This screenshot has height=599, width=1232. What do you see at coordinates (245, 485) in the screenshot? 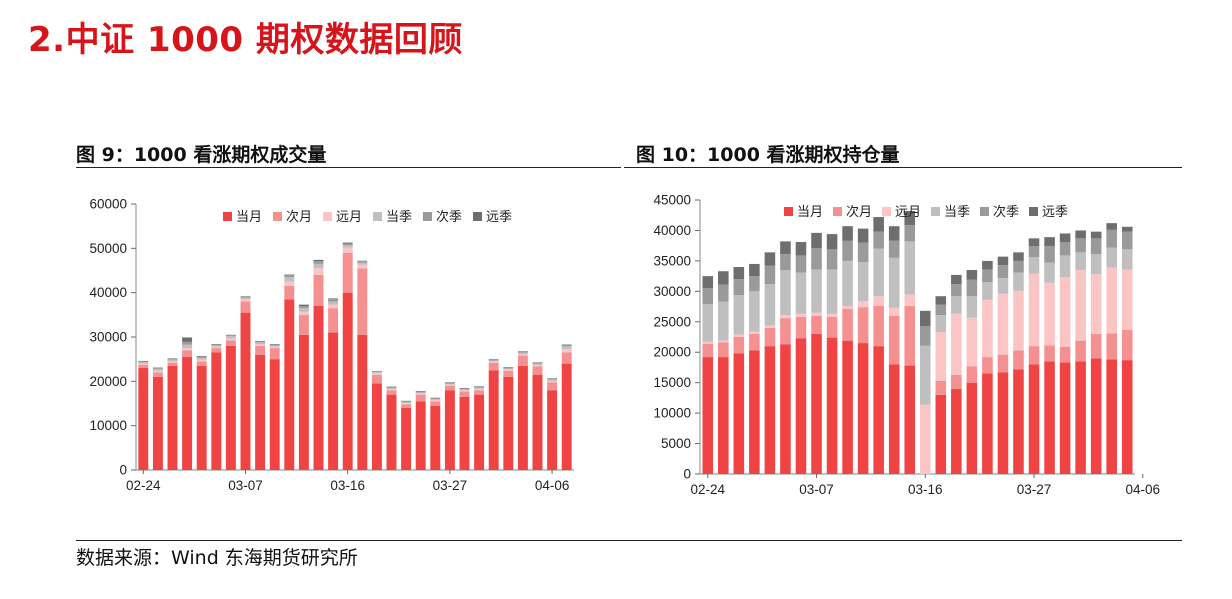
I see `x-tick-label: 03-07` at bounding box center [245, 485].